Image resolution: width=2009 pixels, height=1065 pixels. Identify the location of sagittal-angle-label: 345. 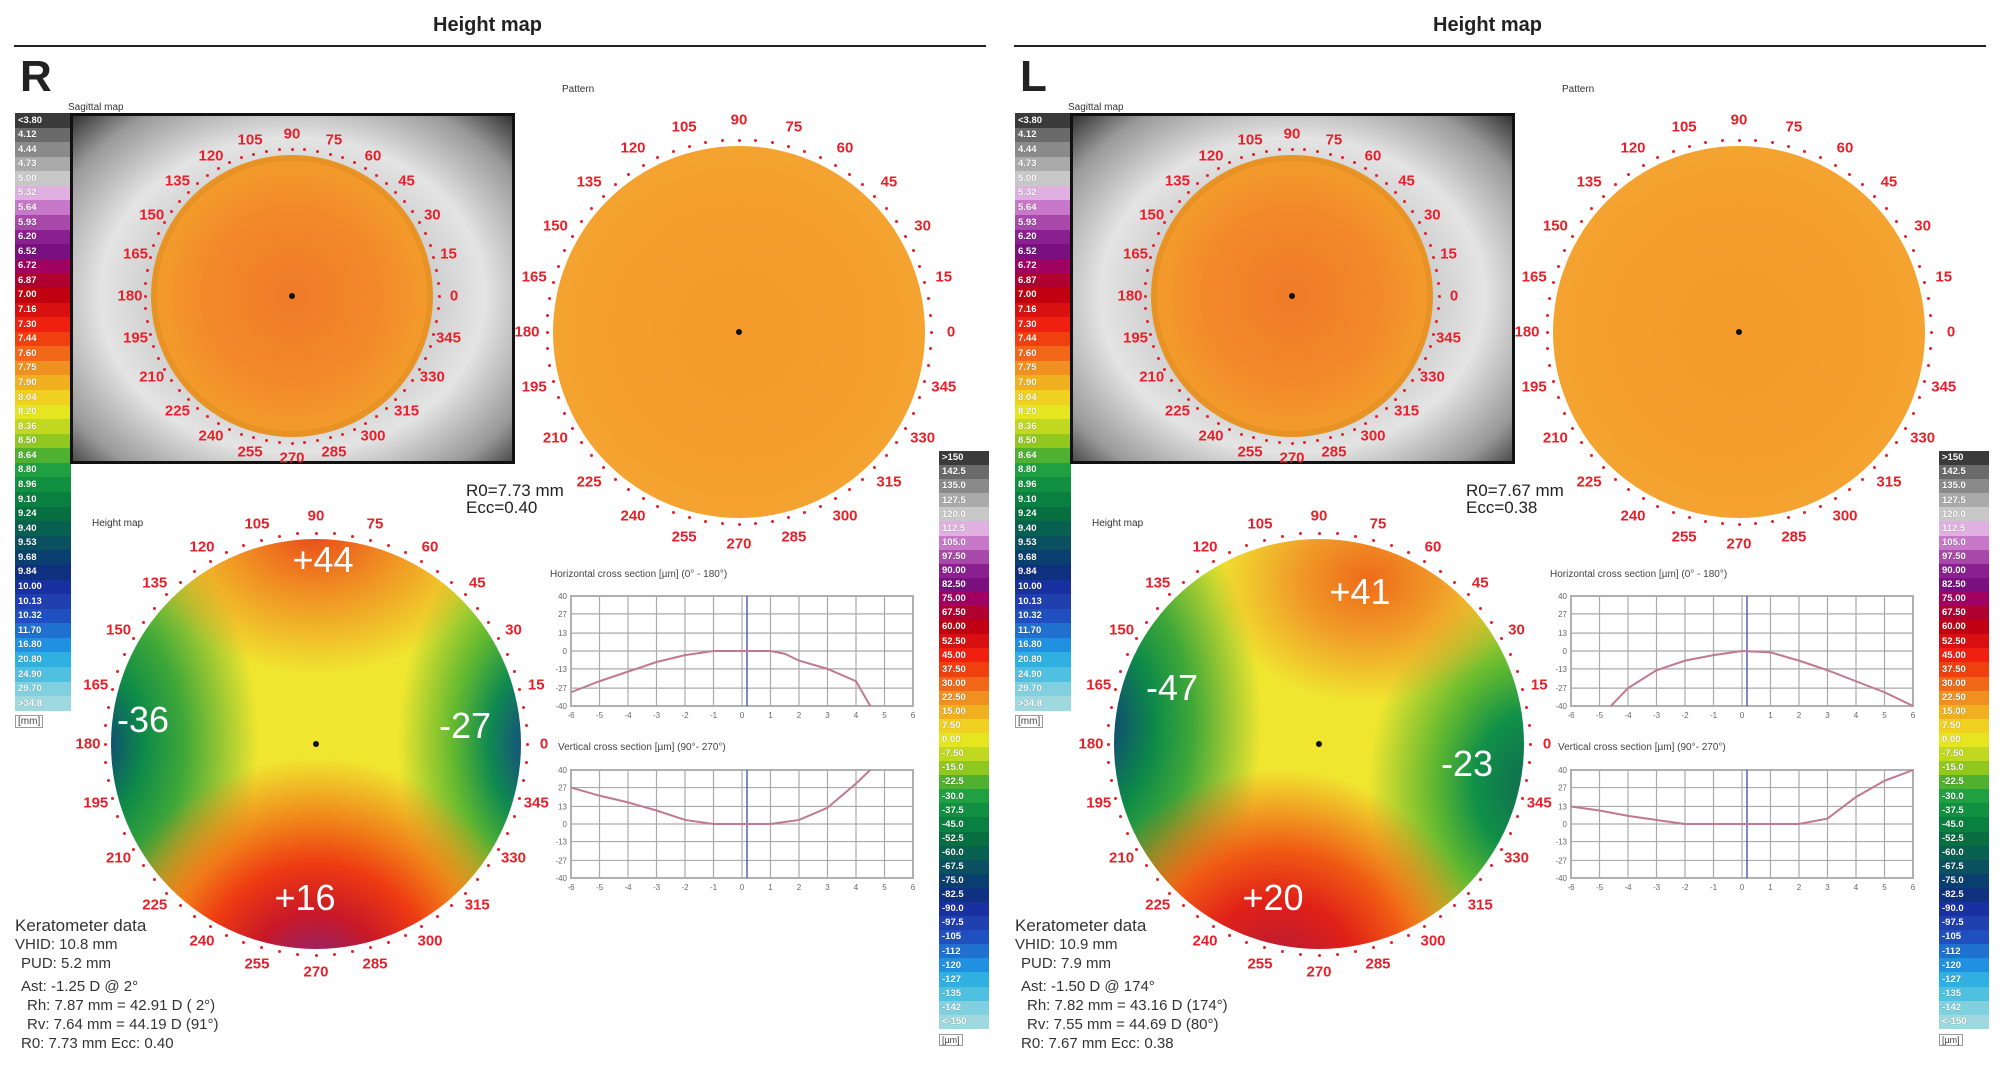
(448, 338).